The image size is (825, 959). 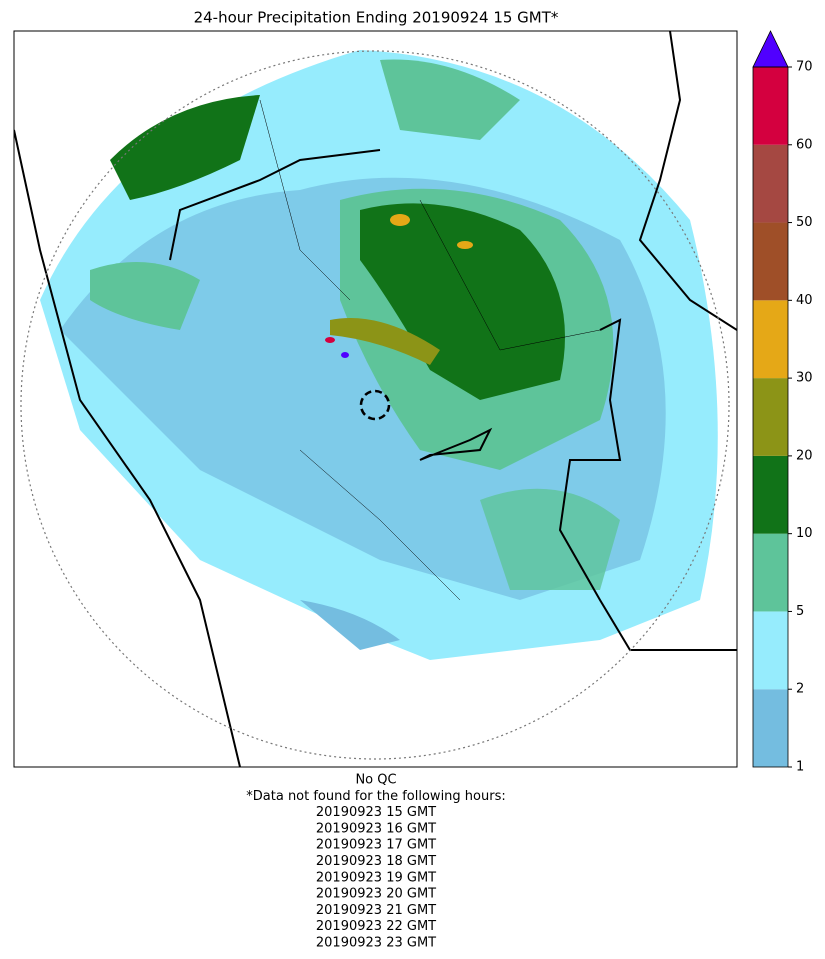 I want to click on footer-note: *Data not found for the following hours:, so click(x=375, y=796).